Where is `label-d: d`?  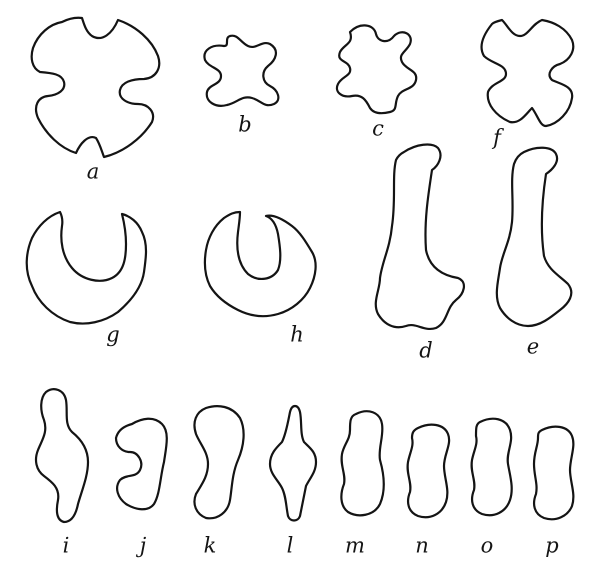
label-d: d is located at coordinates (426, 350).